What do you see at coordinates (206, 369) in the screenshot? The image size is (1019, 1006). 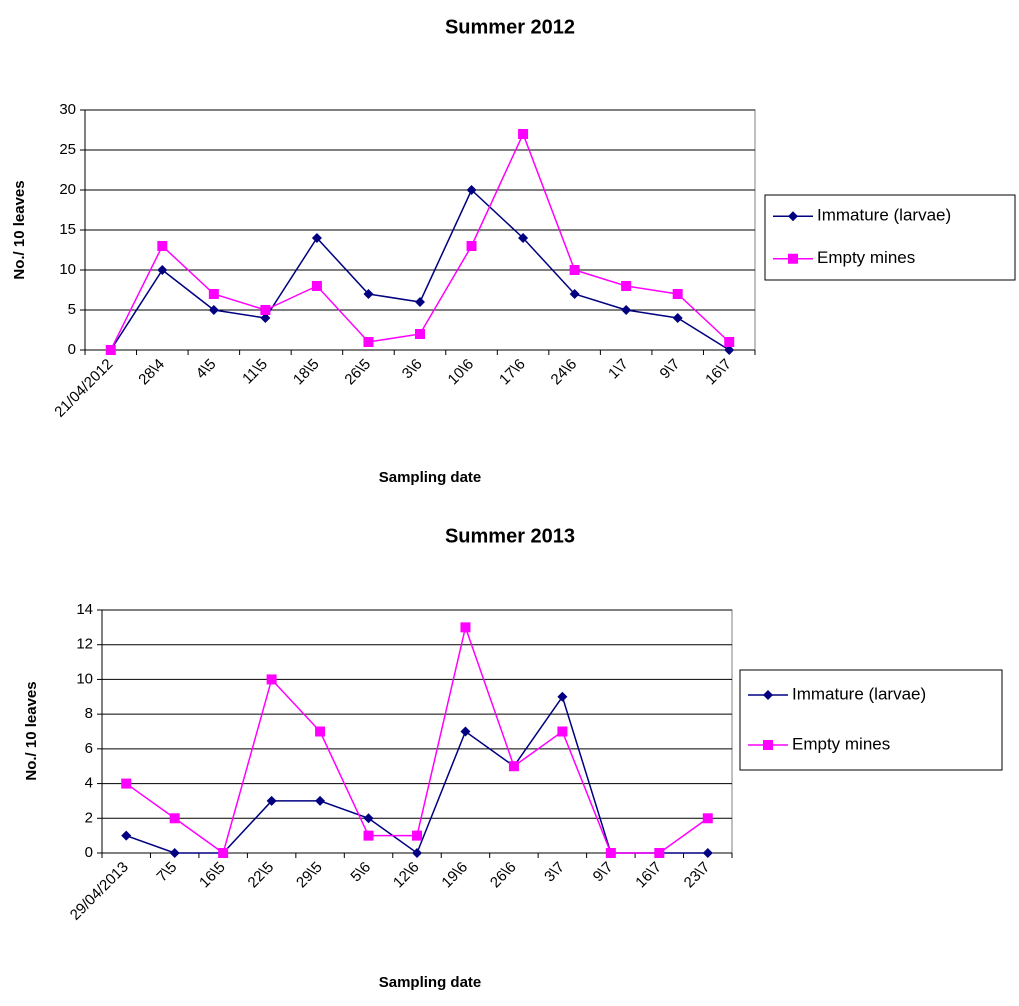 I see `x-tick-label: 4\5` at bounding box center [206, 369].